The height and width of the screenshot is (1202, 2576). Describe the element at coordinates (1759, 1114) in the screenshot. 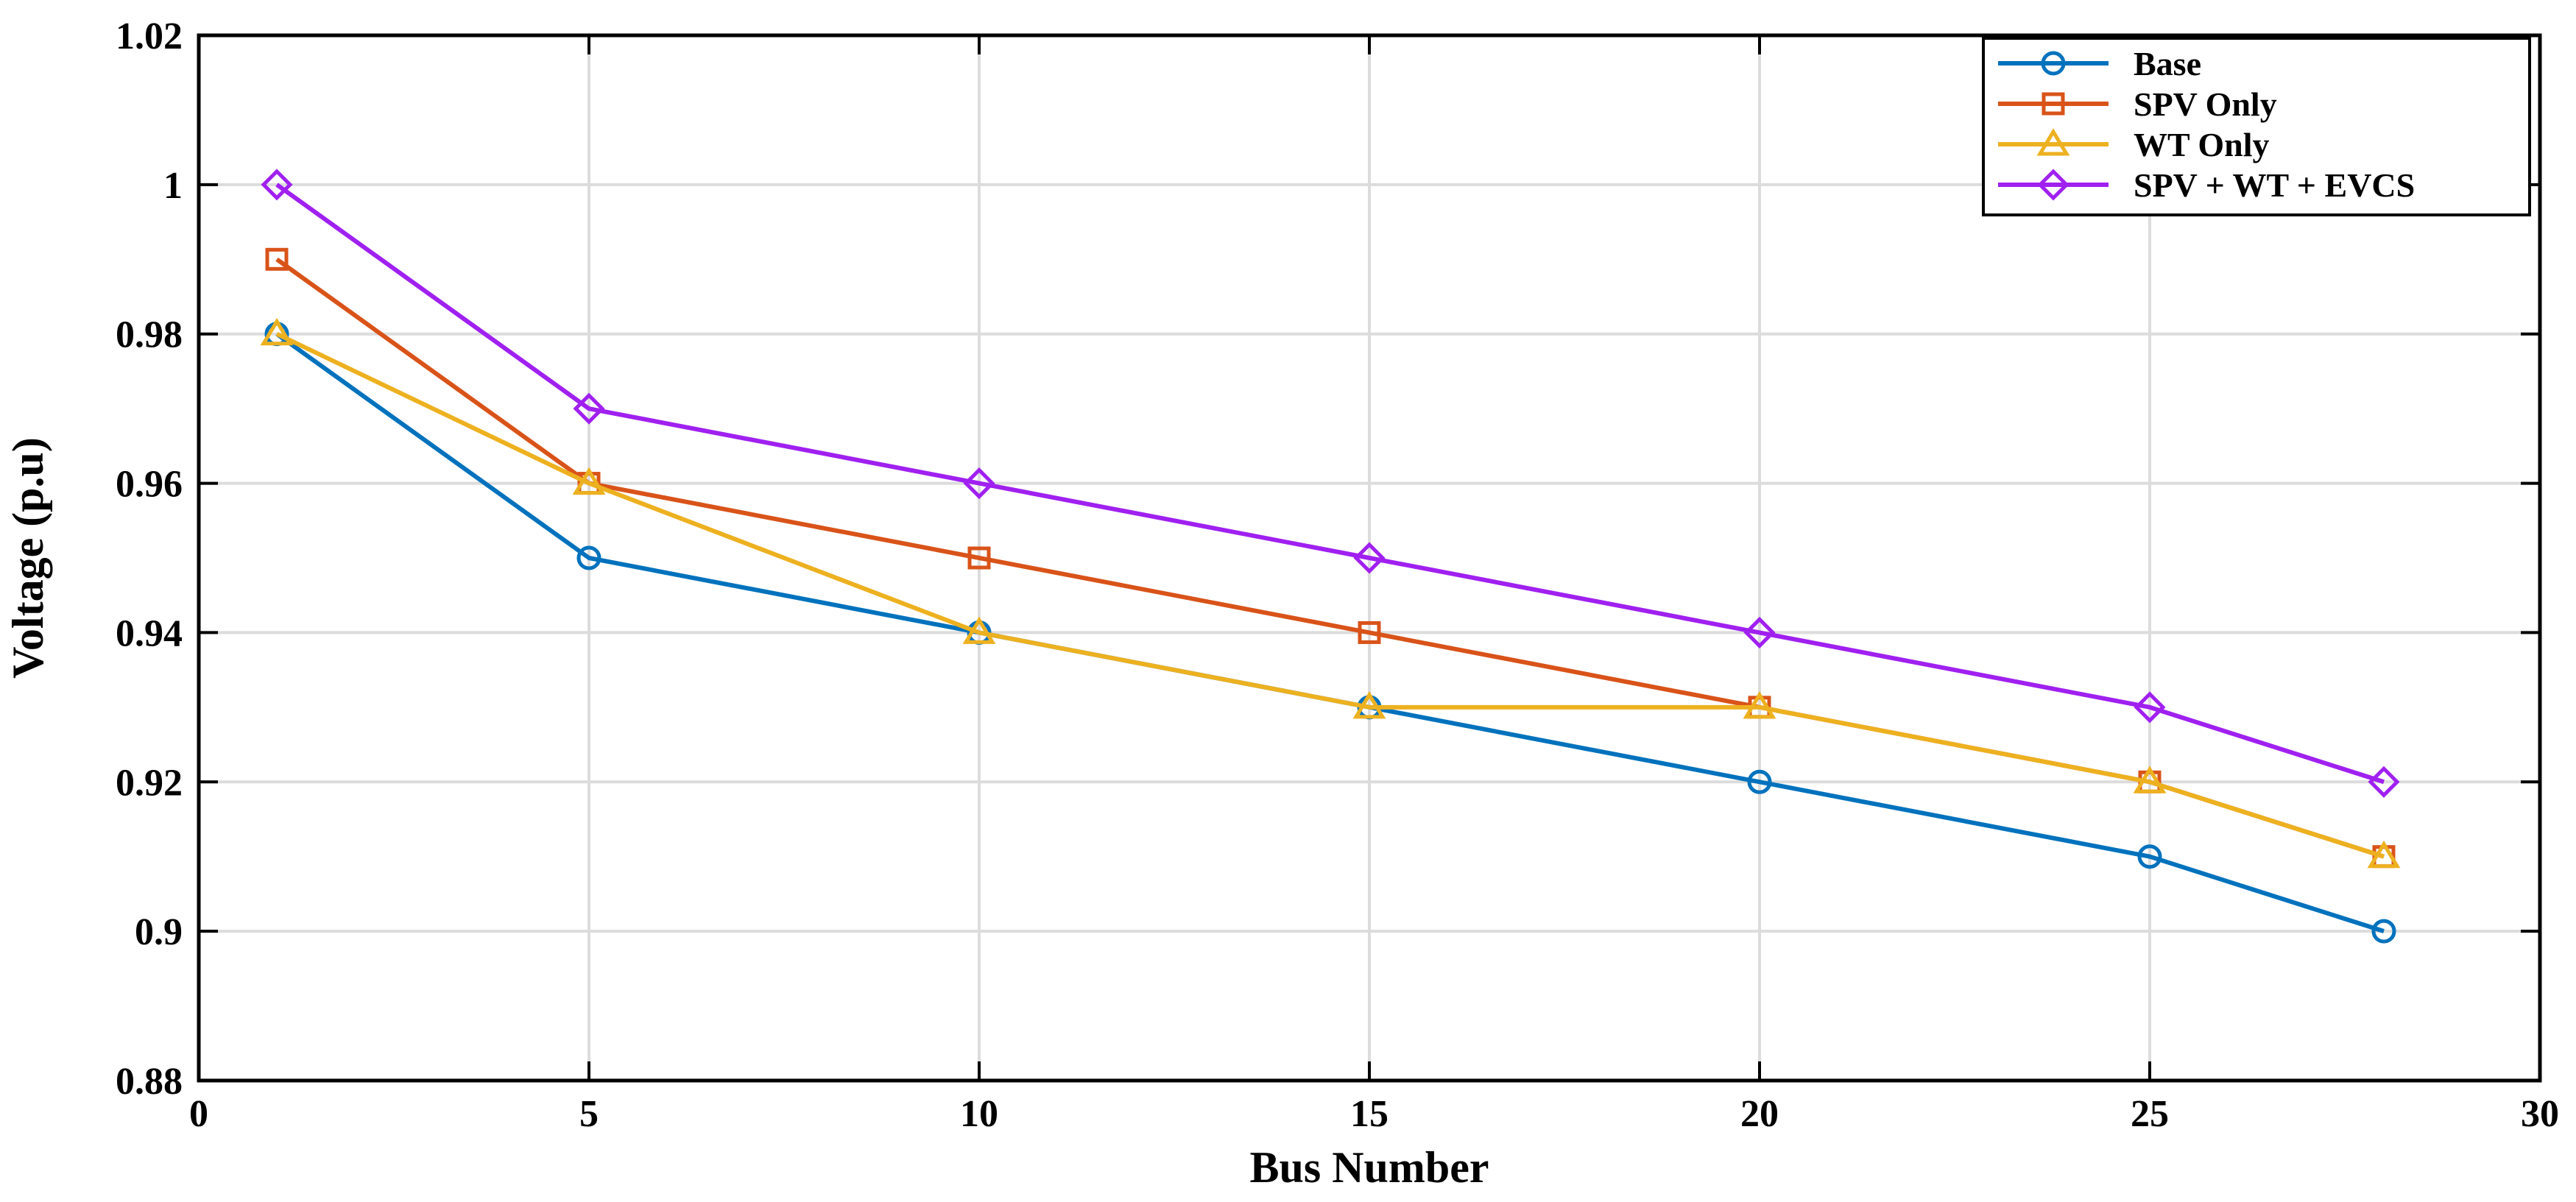

I see `x-tick-label: 20` at that location.